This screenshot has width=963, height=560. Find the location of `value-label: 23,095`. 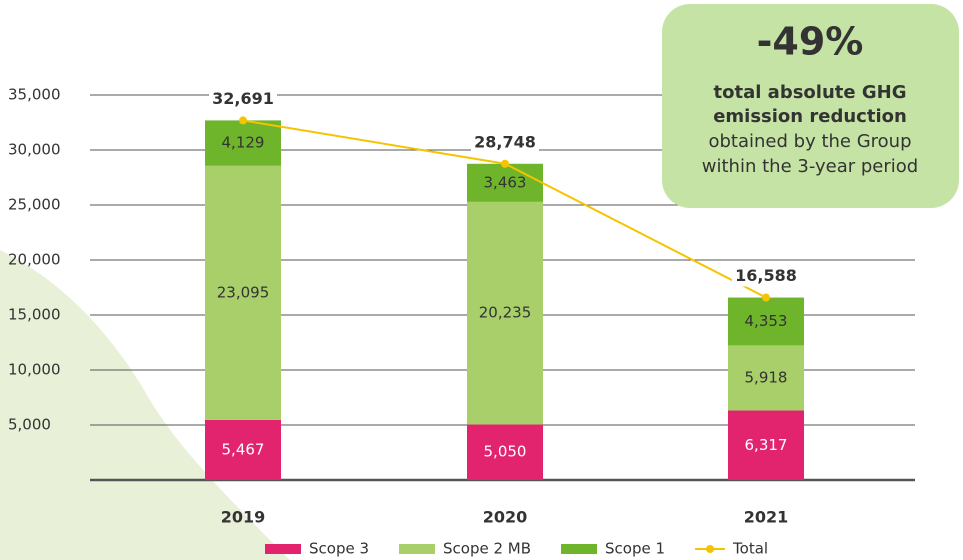

value-label: 23,095 is located at coordinates (243, 292).